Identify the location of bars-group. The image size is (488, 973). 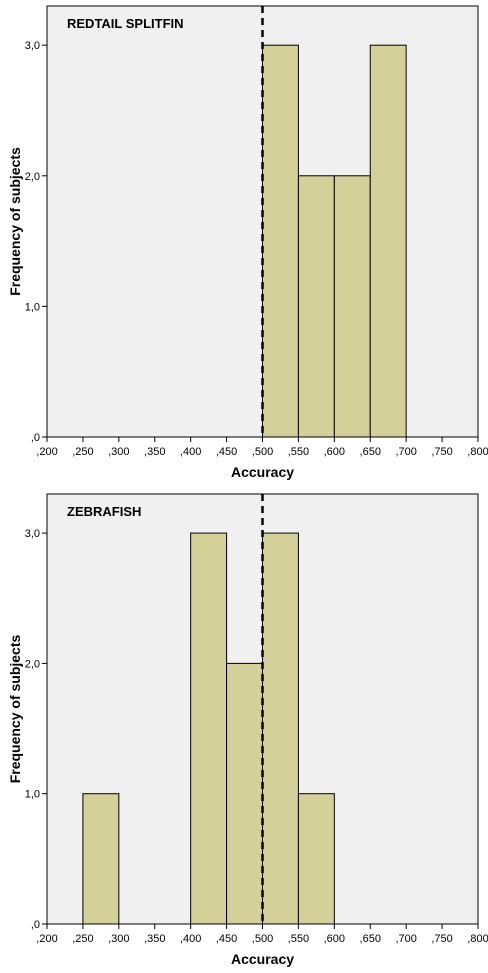
(334, 241).